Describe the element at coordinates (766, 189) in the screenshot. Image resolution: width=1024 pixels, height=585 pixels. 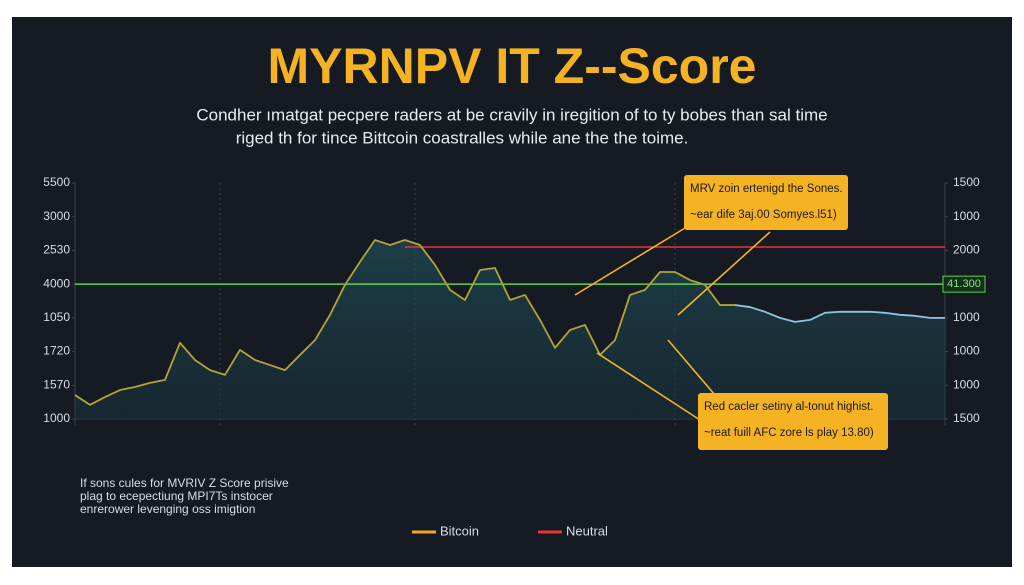
I see `annotation-text: MRV zoin ertenigd the Sones.` at that location.